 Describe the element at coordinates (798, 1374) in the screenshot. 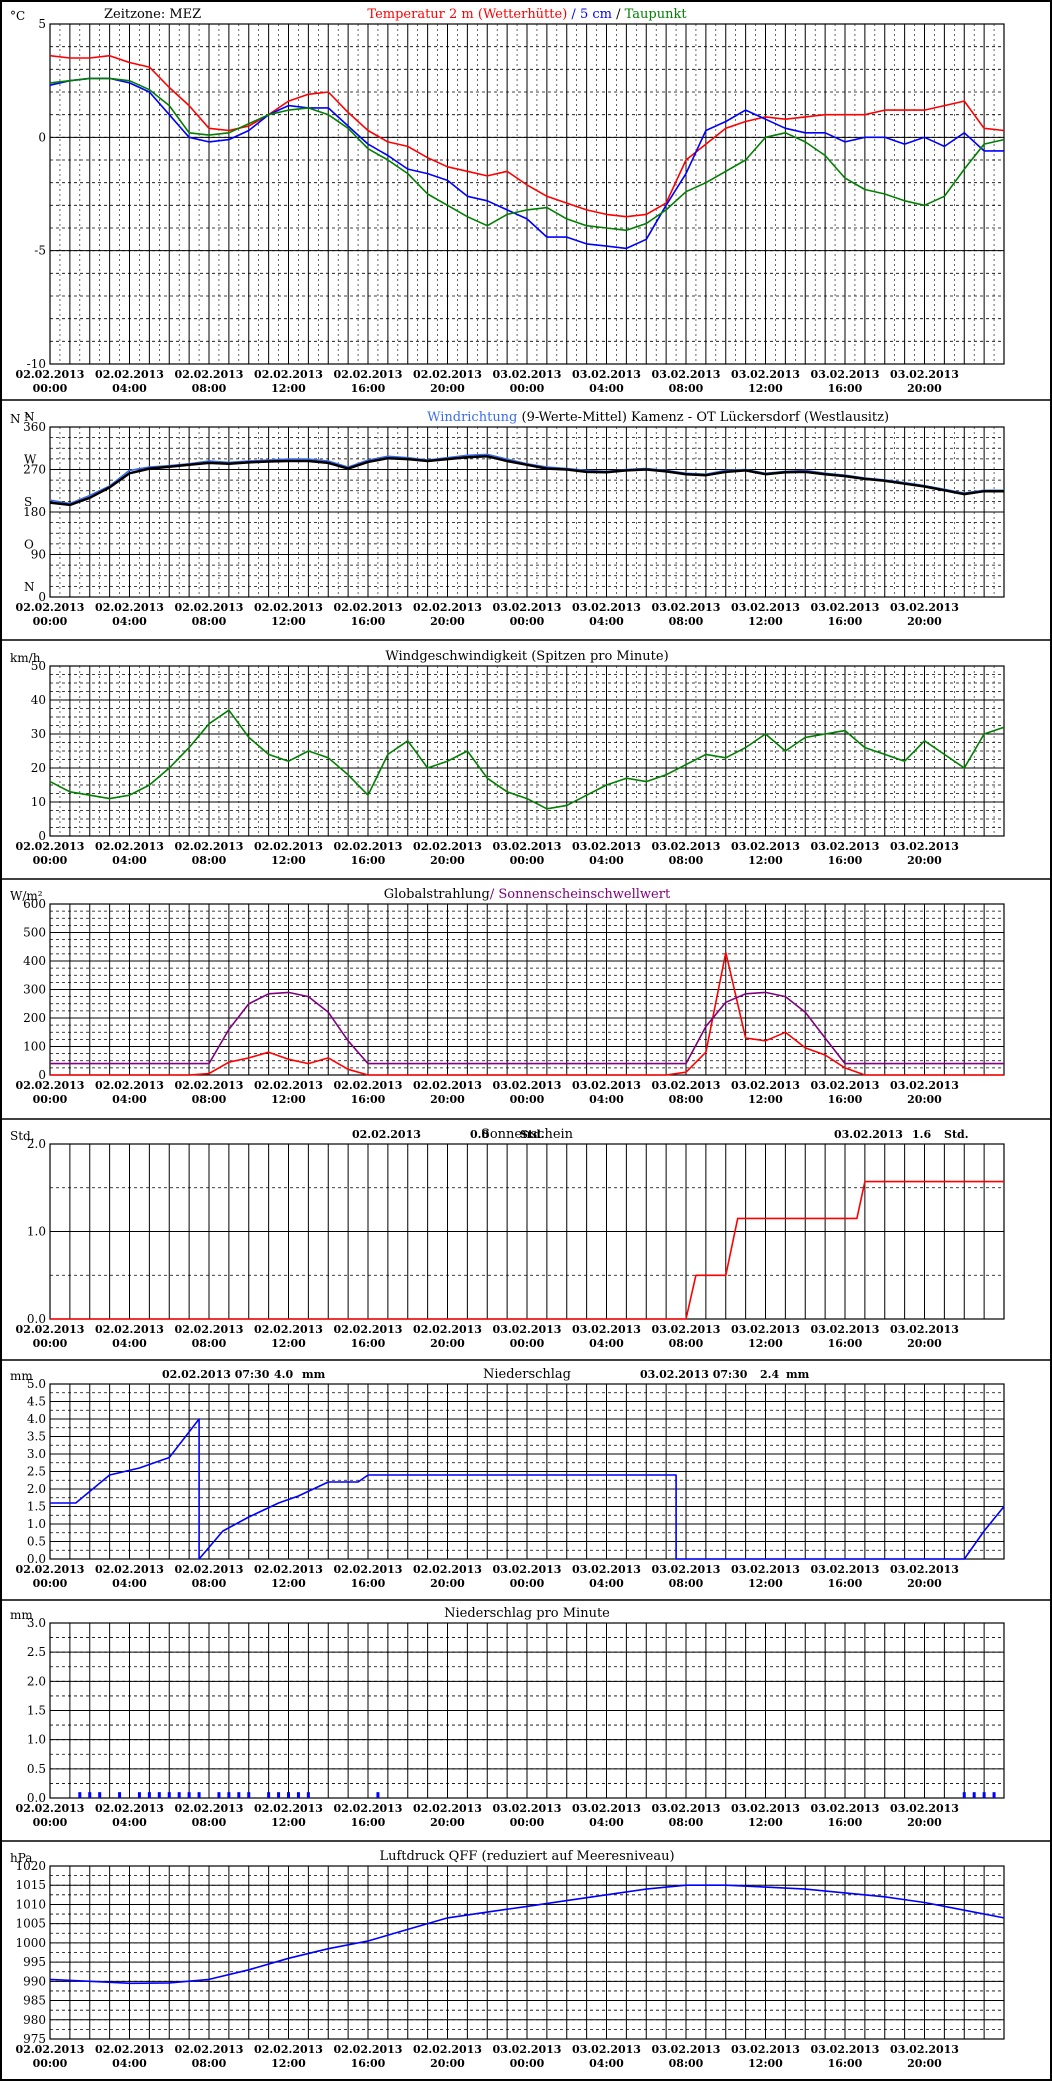

I see `day-total-unit: mm` at that location.